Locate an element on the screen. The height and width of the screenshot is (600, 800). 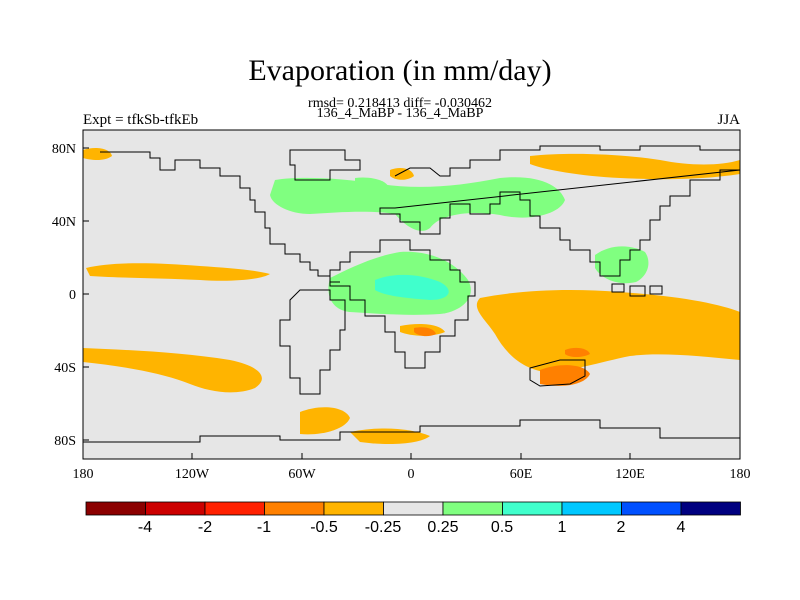
lat-tick-label: 0 is located at coordinates (72, 295).